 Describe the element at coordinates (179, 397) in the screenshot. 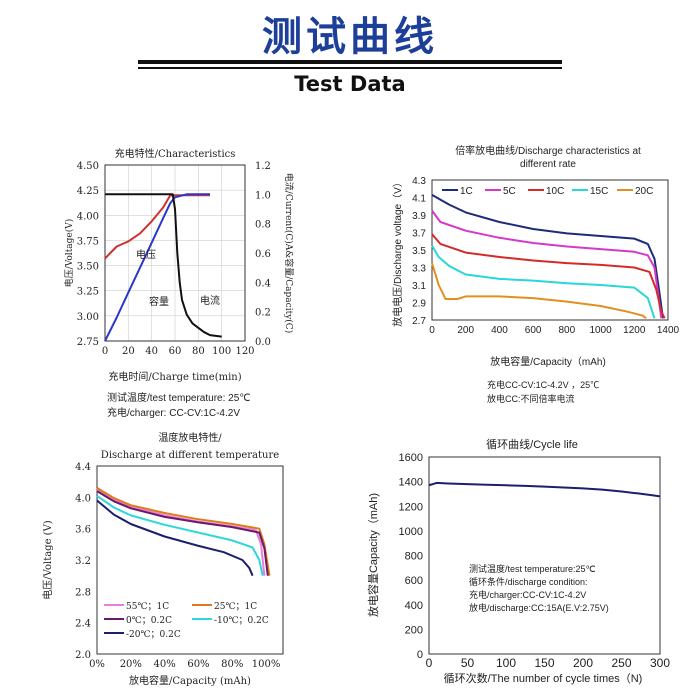

I see `note: 测试温度/test temperature: 25℃` at that location.